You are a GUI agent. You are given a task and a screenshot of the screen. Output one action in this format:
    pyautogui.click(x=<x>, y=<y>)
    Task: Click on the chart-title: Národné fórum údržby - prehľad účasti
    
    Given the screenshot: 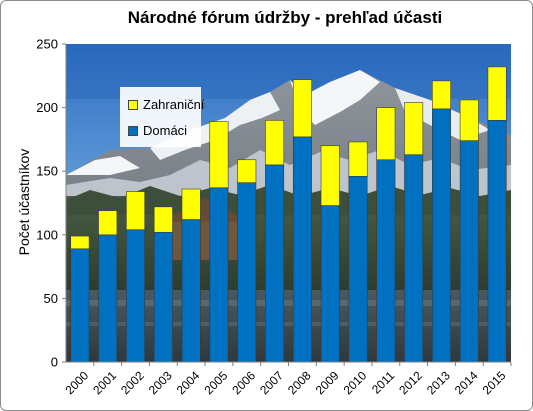 What is the action you would take?
    pyautogui.click(x=285, y=17)
    